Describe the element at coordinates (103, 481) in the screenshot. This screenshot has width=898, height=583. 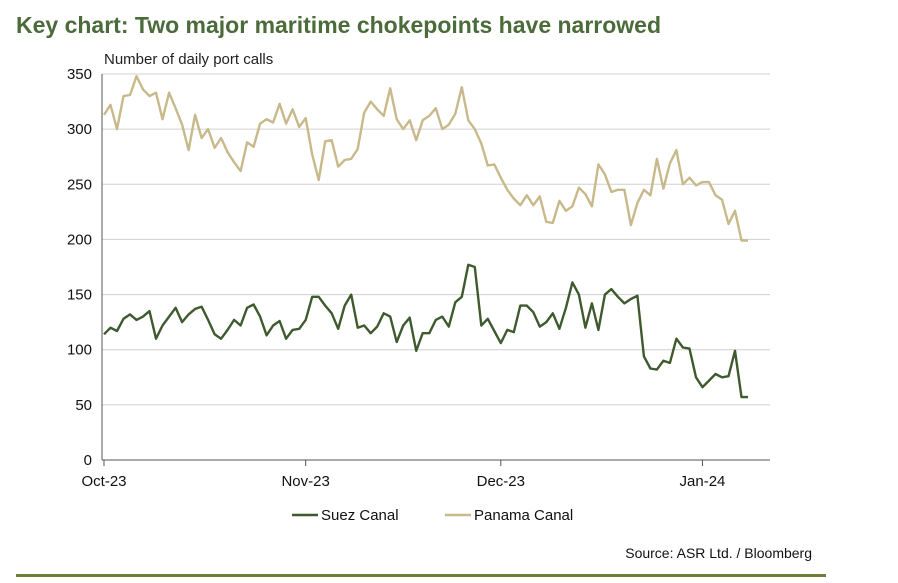
I see `x-tick-label: Oct-23` at that location.